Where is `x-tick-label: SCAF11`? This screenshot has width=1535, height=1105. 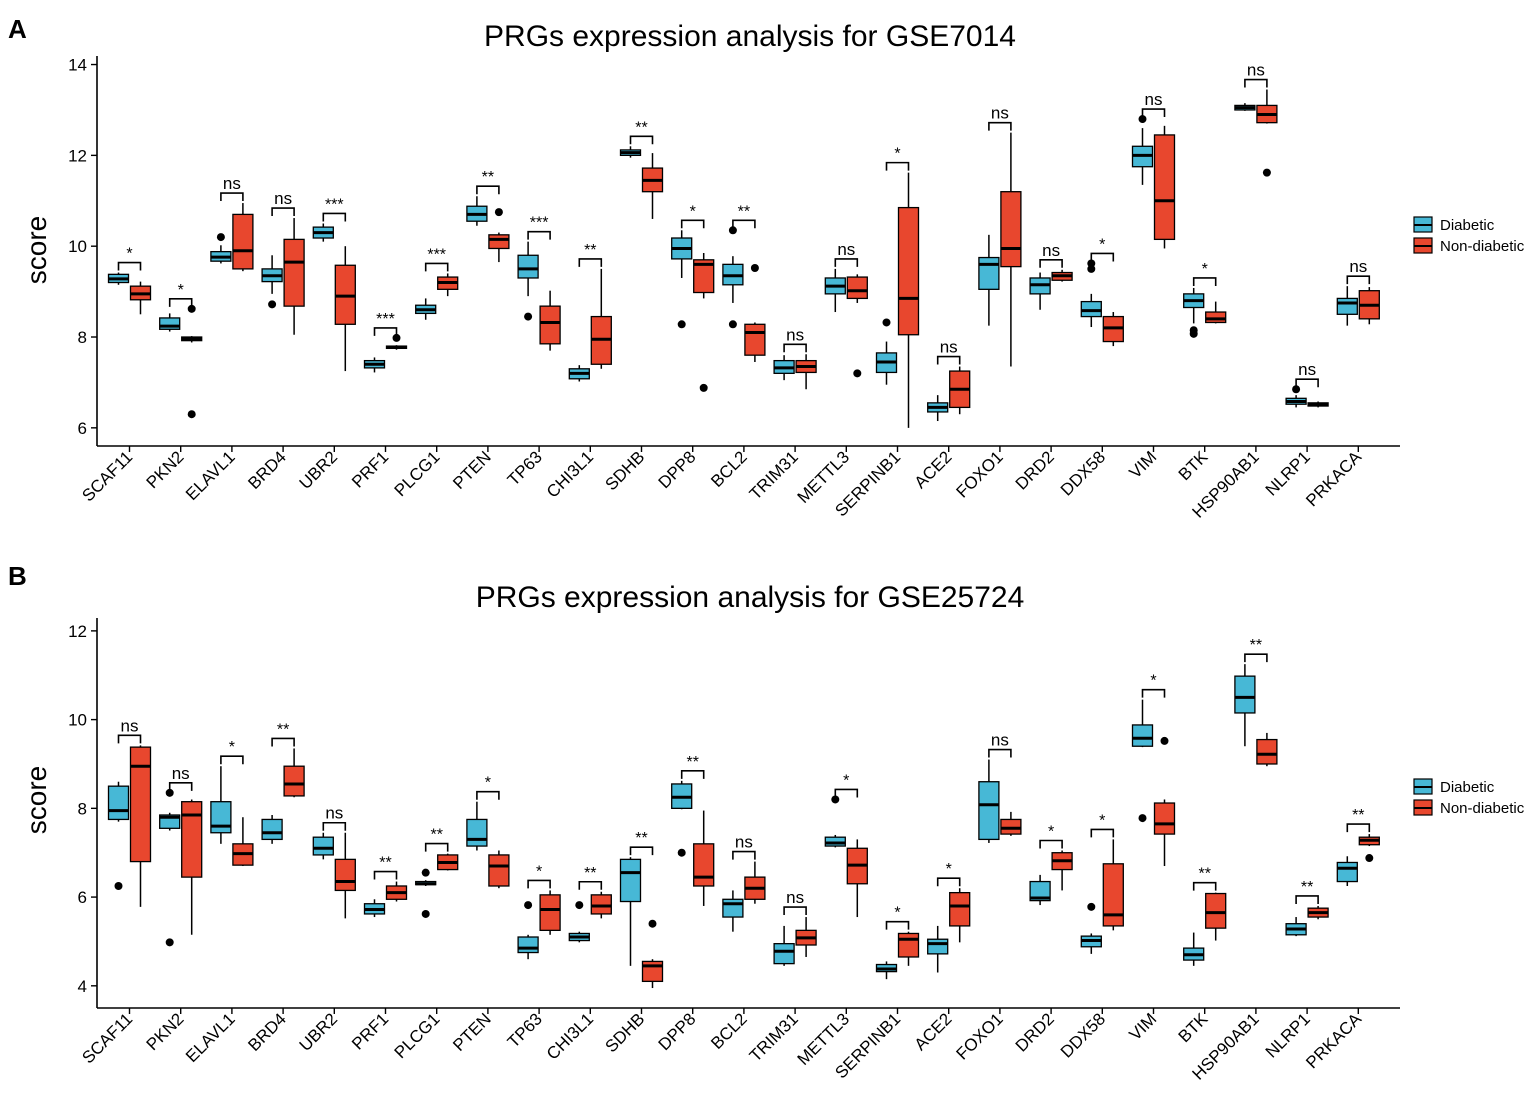 x-tick-label: SCAF11 is located at coordinates (107, 1038).